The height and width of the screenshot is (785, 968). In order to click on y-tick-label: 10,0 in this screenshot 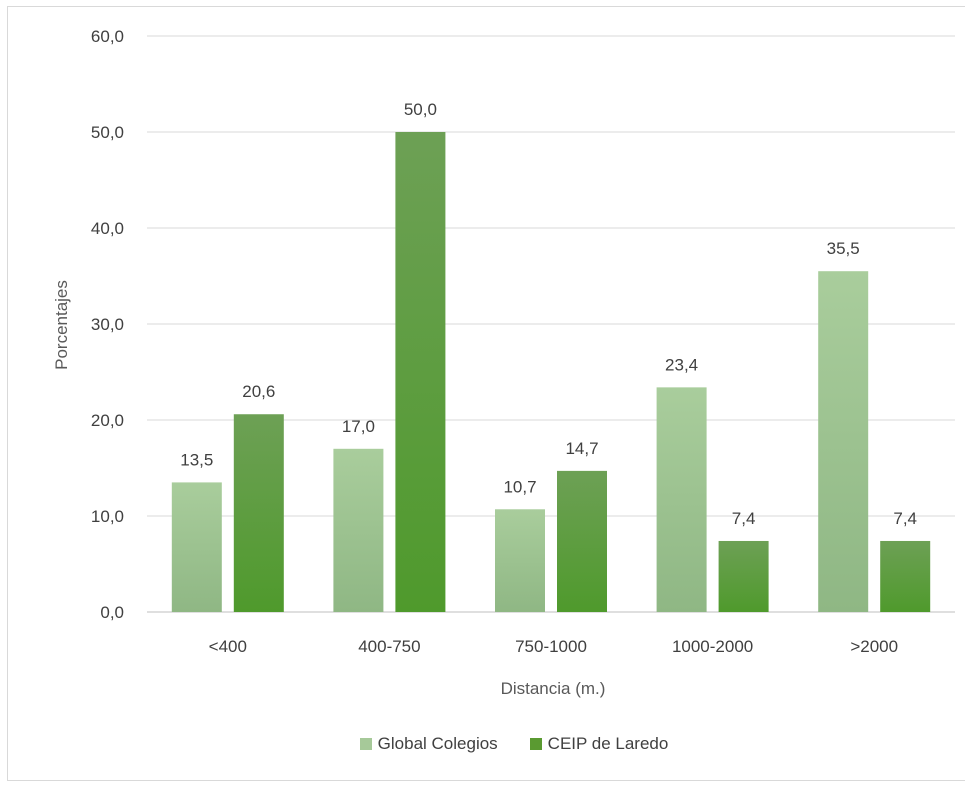, I will do `click(107, 516)`.